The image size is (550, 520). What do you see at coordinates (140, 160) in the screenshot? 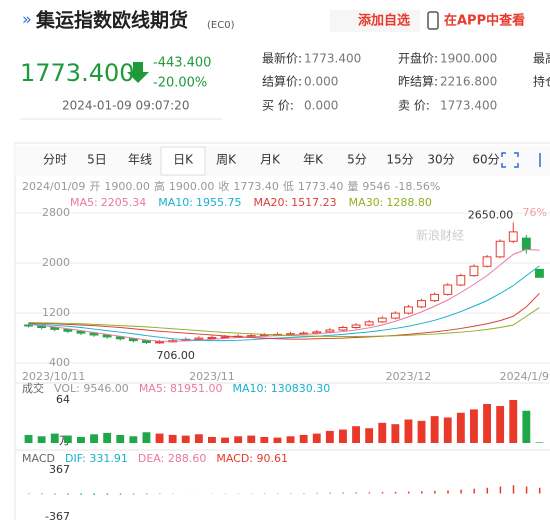
I see `tab: 年线` at bounding box center [140, 160].